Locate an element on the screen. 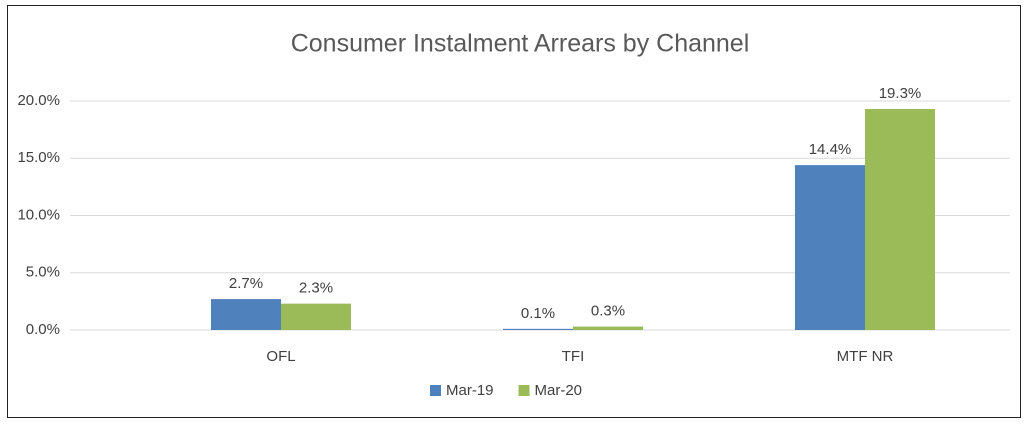 The width and height of the screenshot is (1029, 430). y-tick-label: 0.0% is located at coordinates (43, 329).